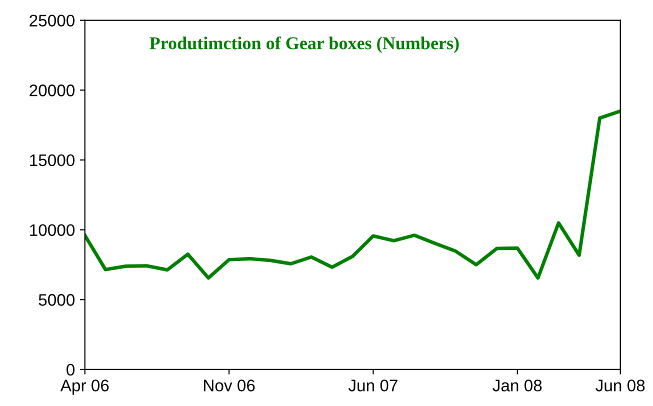 This screenshot has width=653, height=406. Describe the element at coordinates (52, 160) in the screenshot. I see `y-tick-label: 15000` at that location.